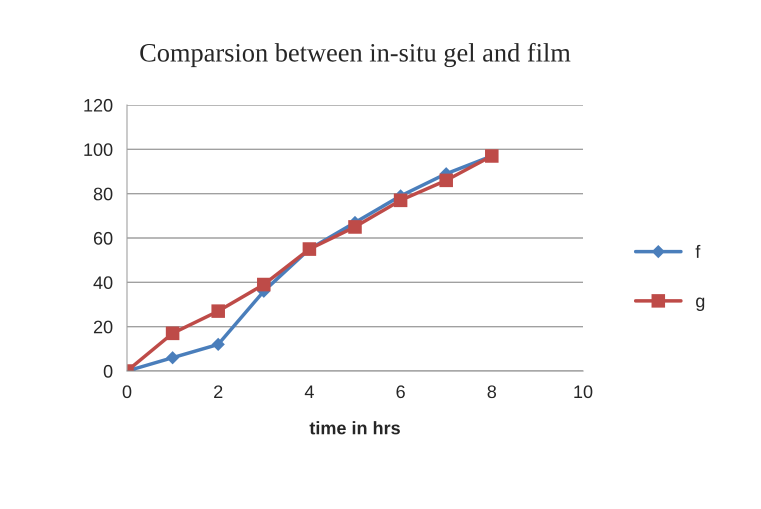 Image resolution: width=761 pixels, height=509 pixels. Describe the element at coordinates (700, 304) in the screenshot. I see `legend-label: g` at that location.